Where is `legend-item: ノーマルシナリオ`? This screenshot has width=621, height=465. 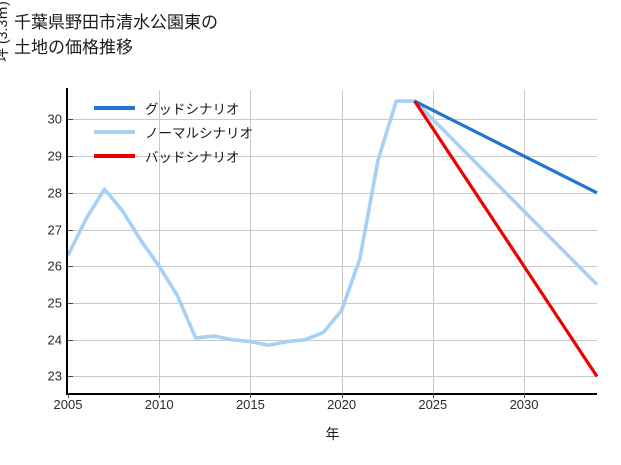
legend-item: ノーマルシナリオ is located at coordinates (199, 132).